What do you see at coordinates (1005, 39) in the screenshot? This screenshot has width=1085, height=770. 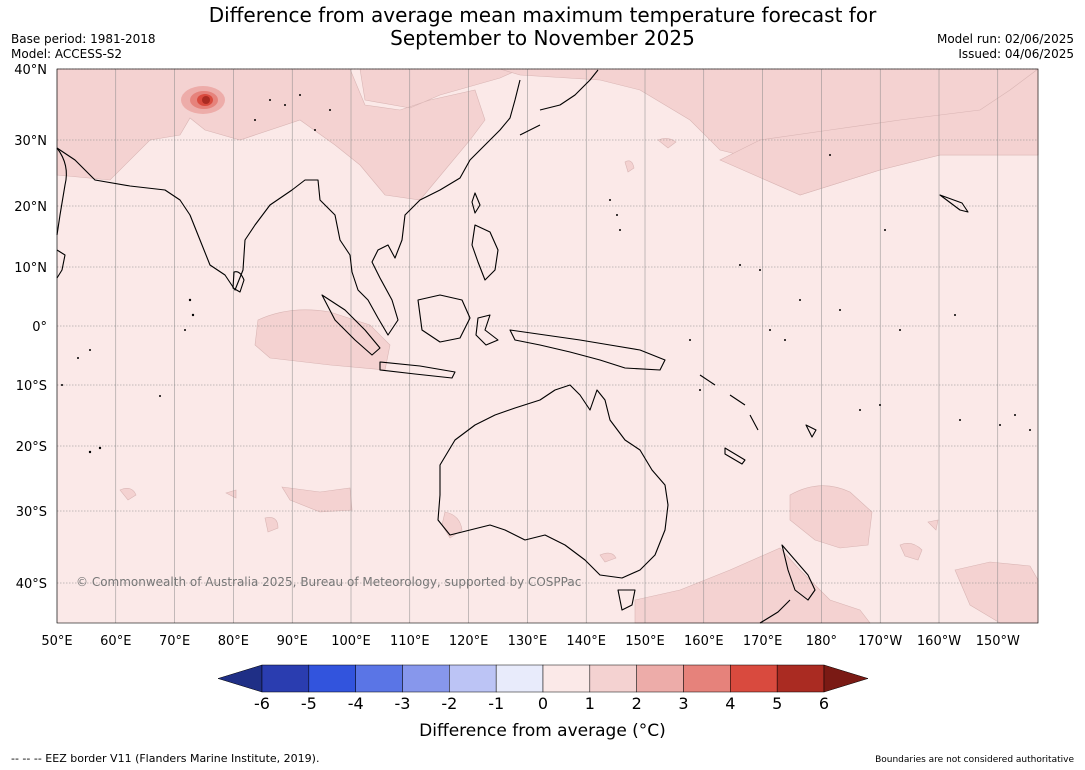 I see `model-run: Model run: 02/06/2025` at bounding box center [1005, 39].